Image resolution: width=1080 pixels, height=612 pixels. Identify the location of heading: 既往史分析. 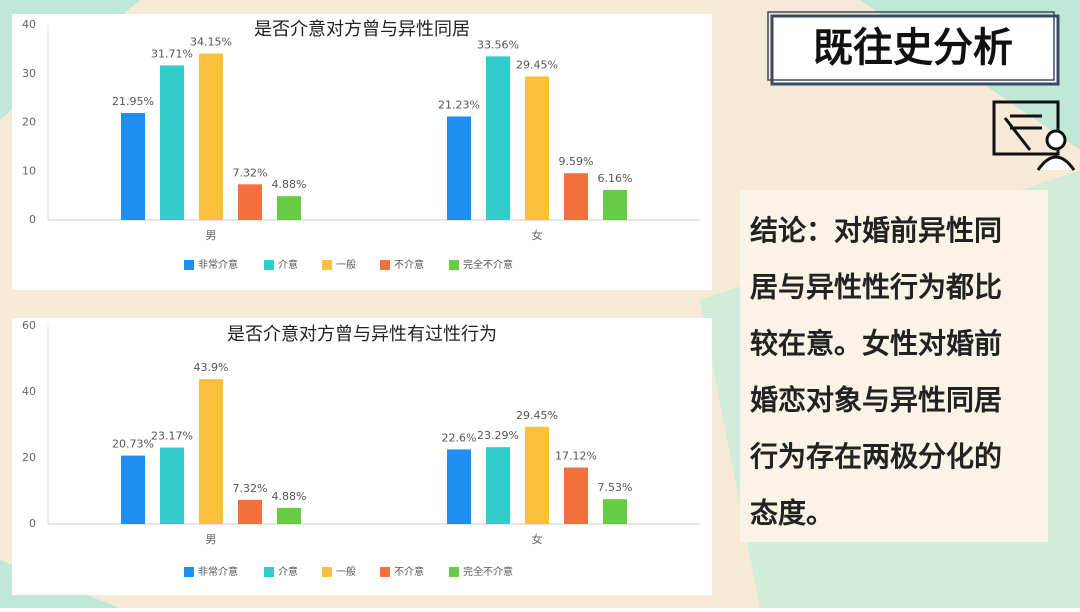
(913, 48).